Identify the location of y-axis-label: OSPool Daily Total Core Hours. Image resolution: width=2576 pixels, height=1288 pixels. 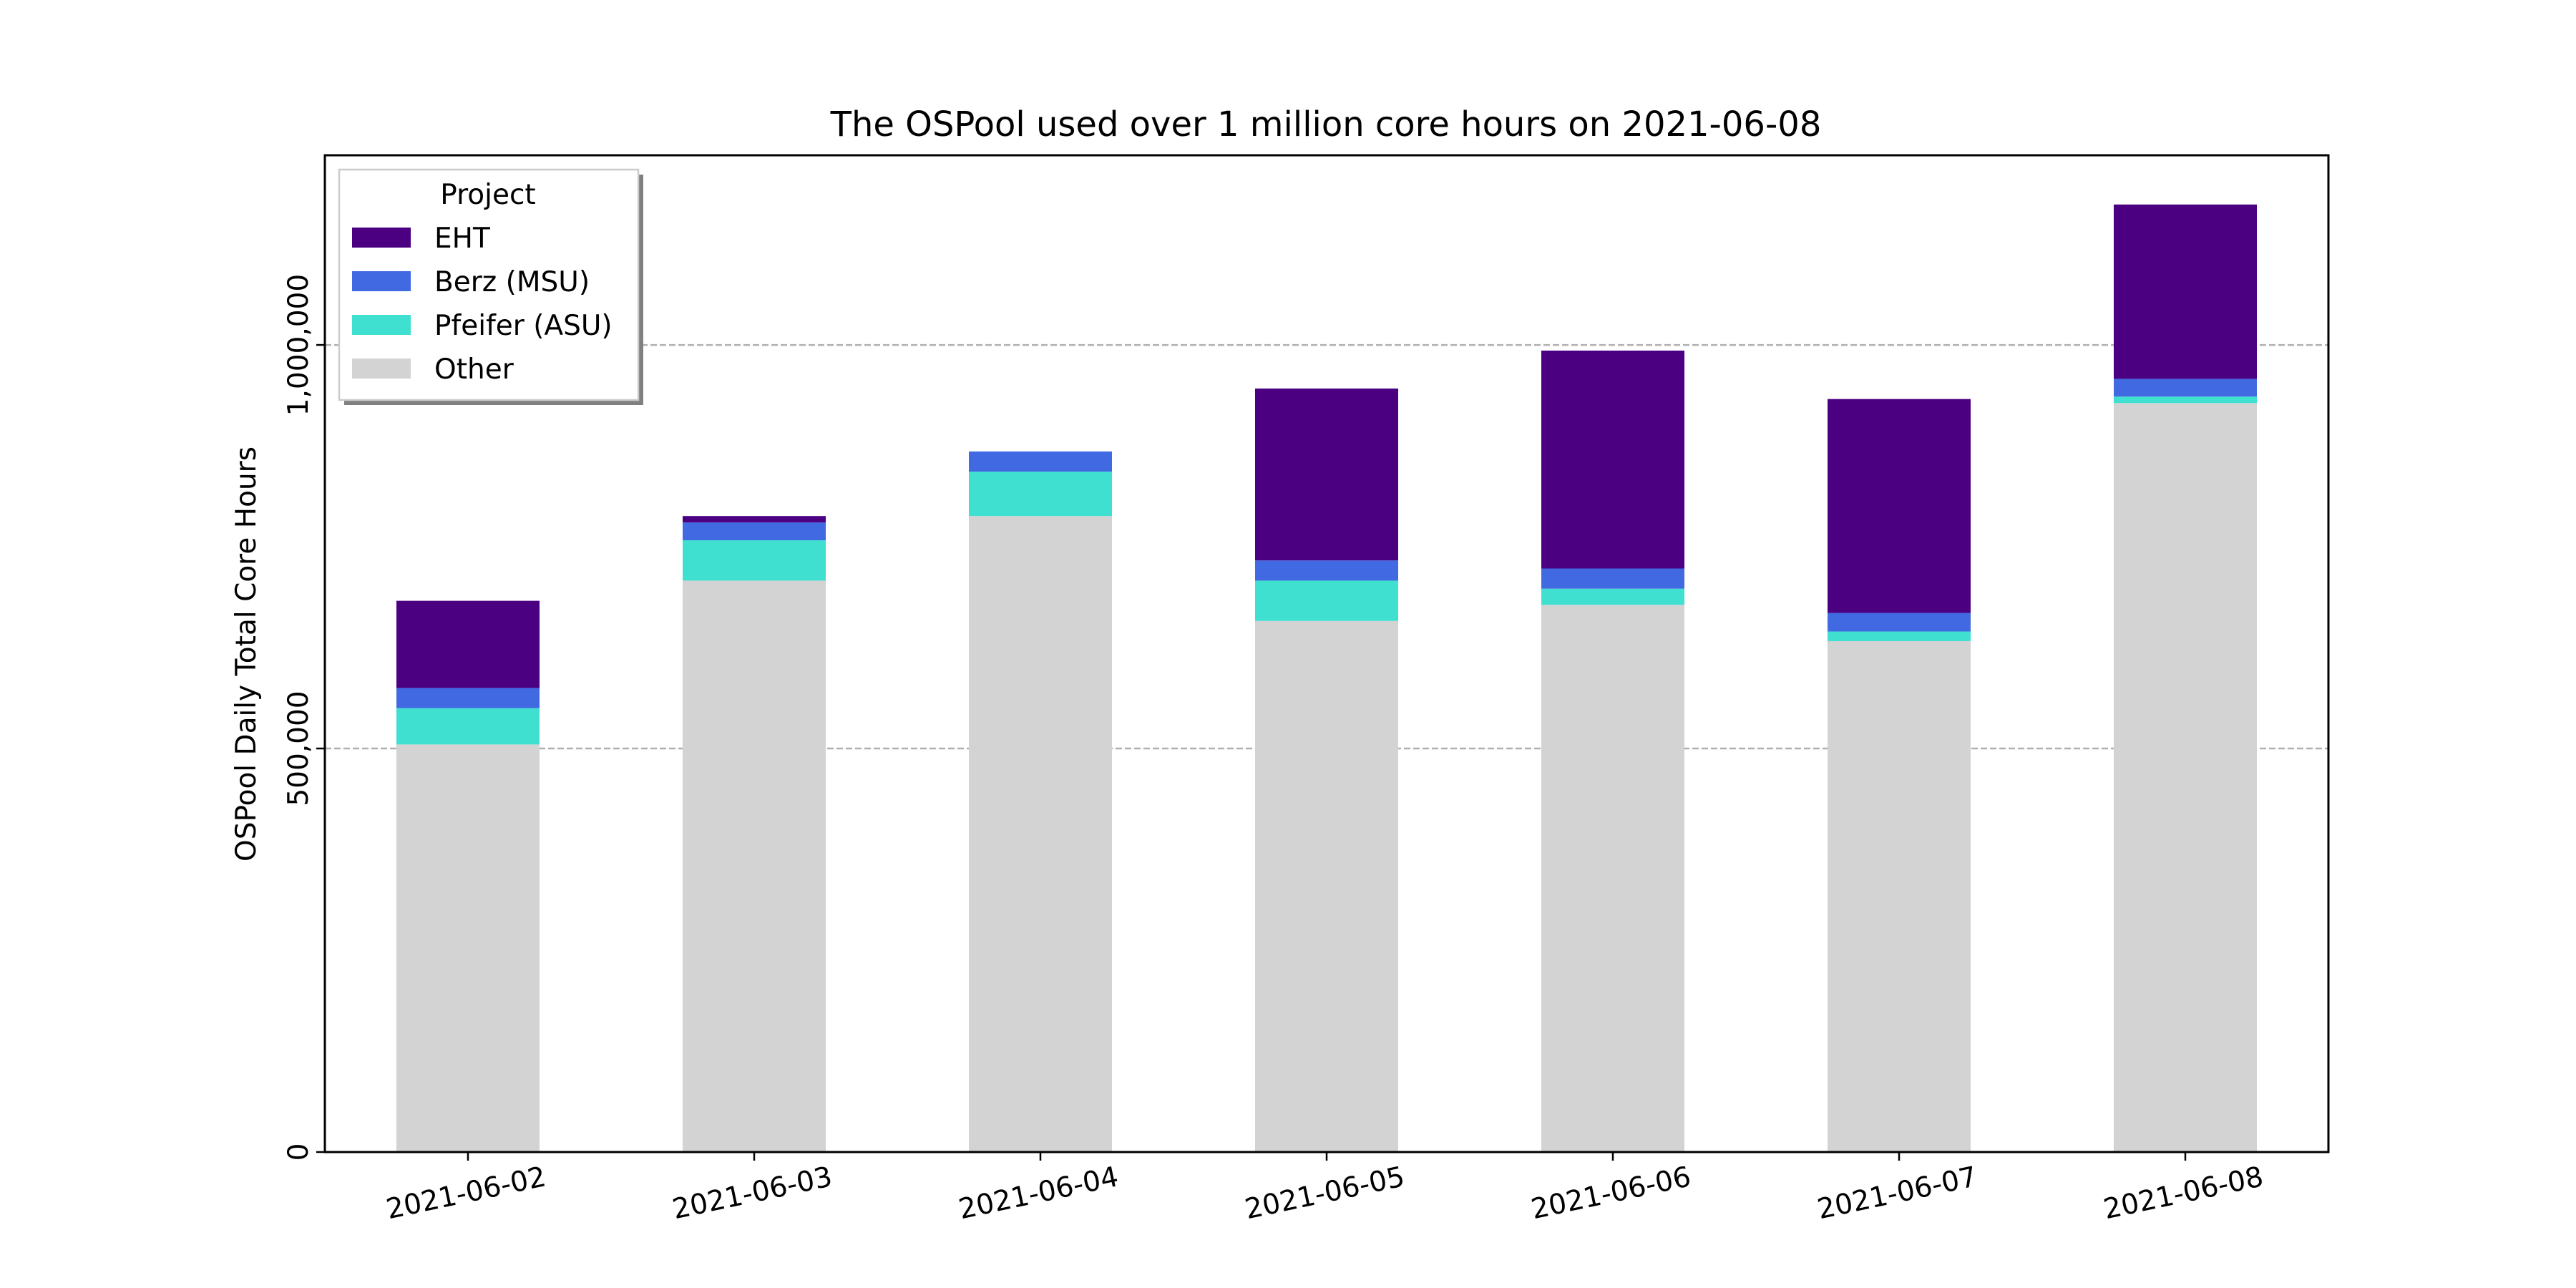
(246, 654).